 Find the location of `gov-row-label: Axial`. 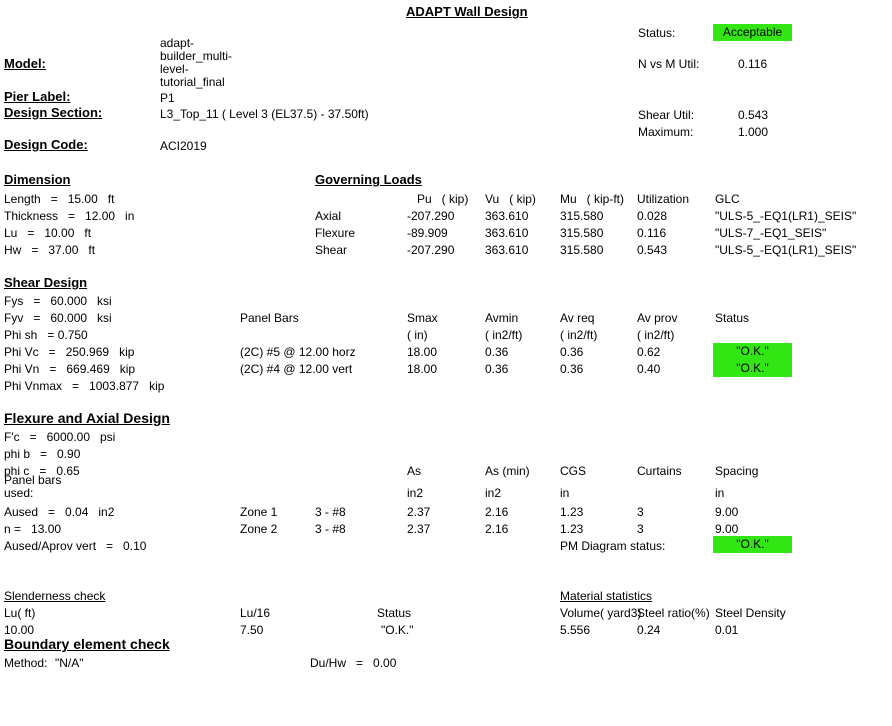

gov-row-label: Axial is located at coordinates (328, 216).